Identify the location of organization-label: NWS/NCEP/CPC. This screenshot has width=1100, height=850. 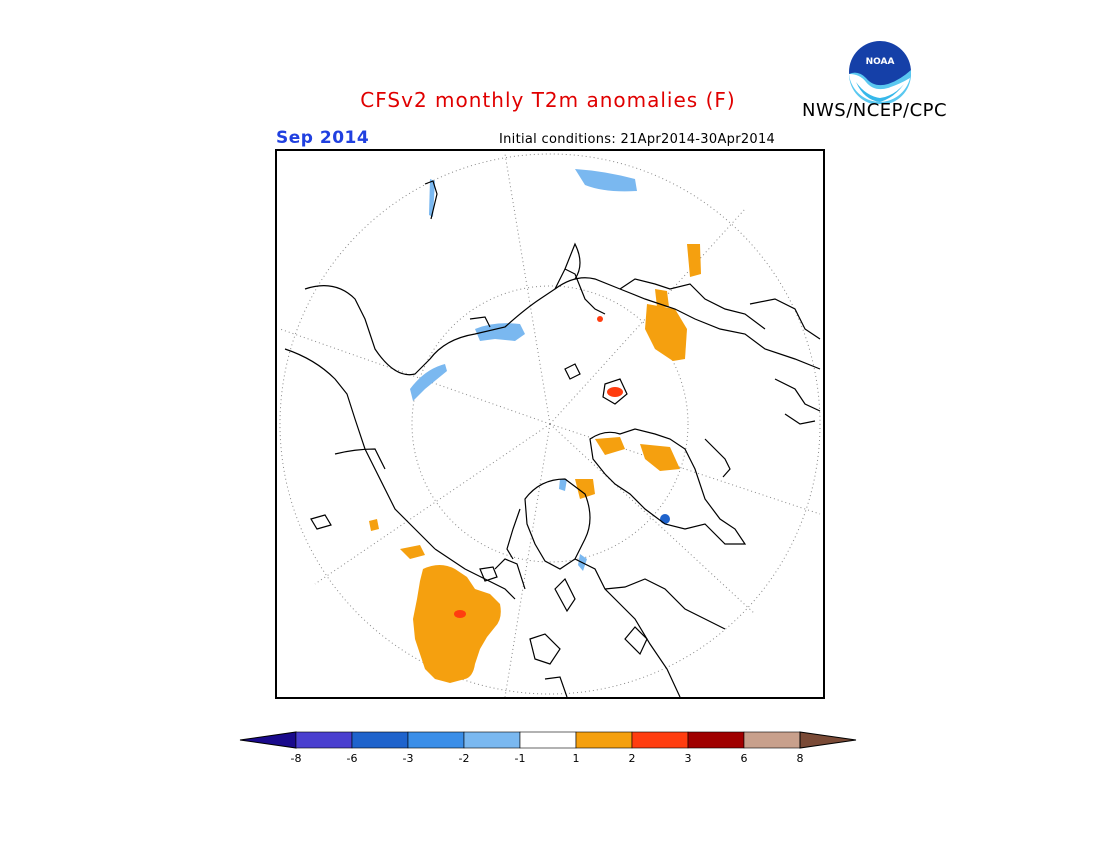
(875, 110).